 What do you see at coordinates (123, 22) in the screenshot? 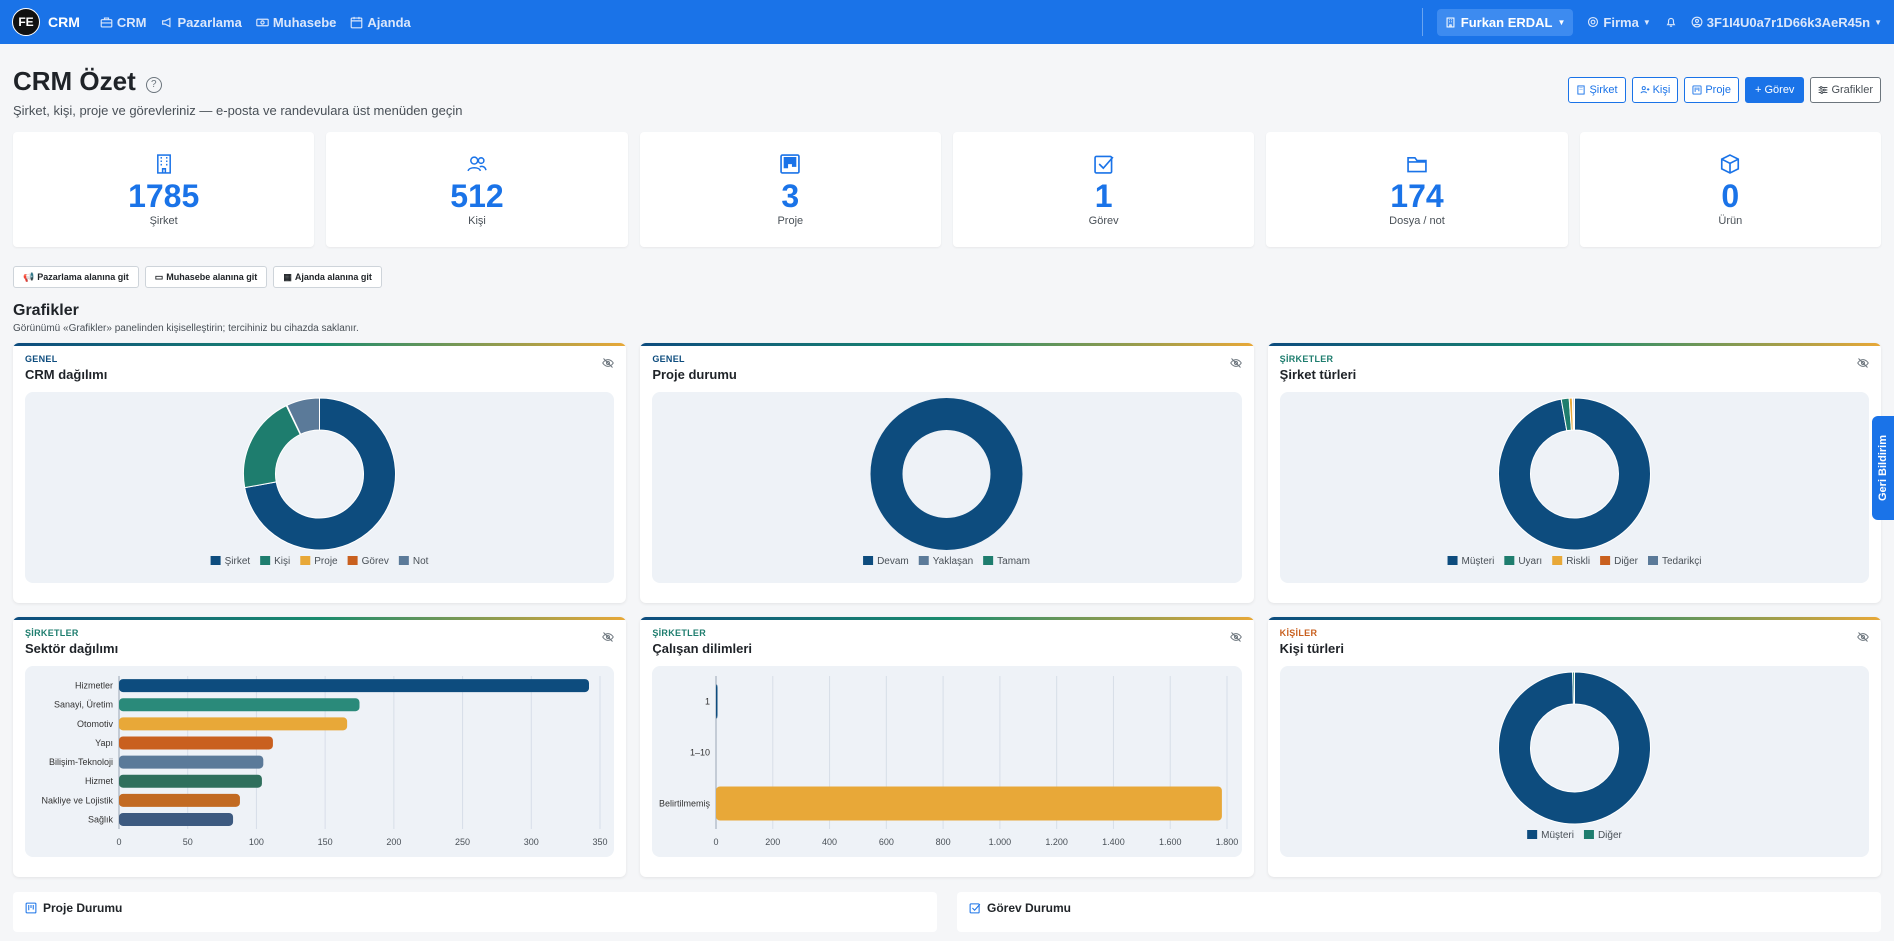
I see `nav-item-crm: CRM` at bounding box center [123, 22].